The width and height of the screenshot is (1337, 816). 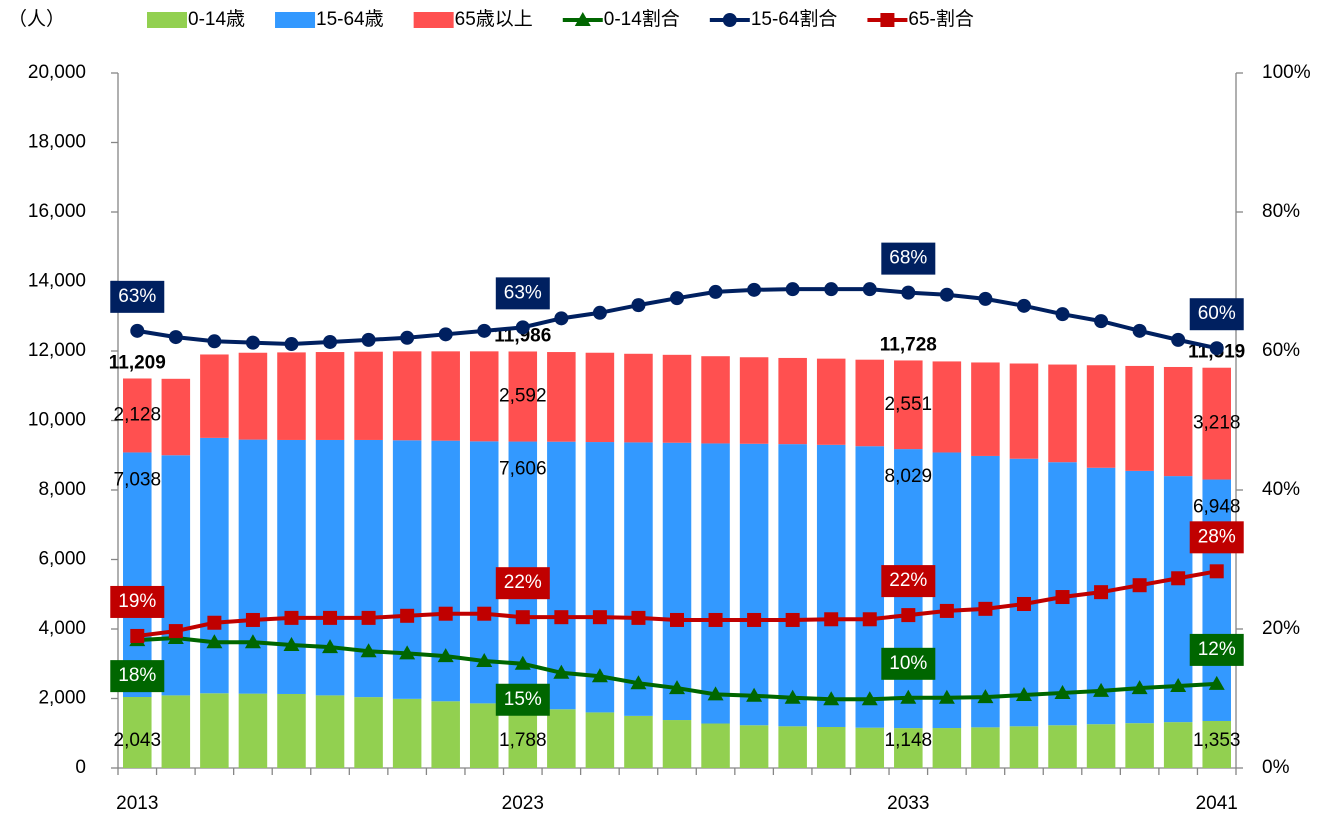 I want to click on y-tick-label: 18,000, so click(x=57, y=142).